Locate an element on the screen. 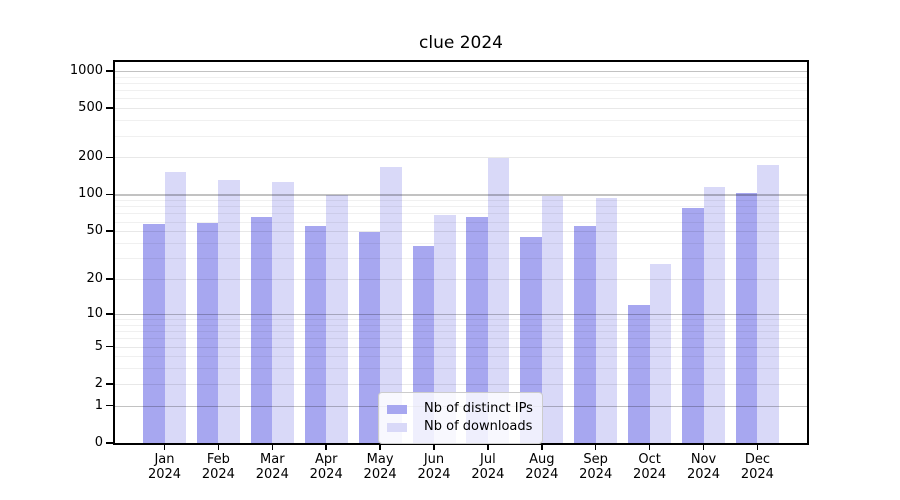  bar-nb-of-distinct-ips-oct is located at coordinates (639, 373).